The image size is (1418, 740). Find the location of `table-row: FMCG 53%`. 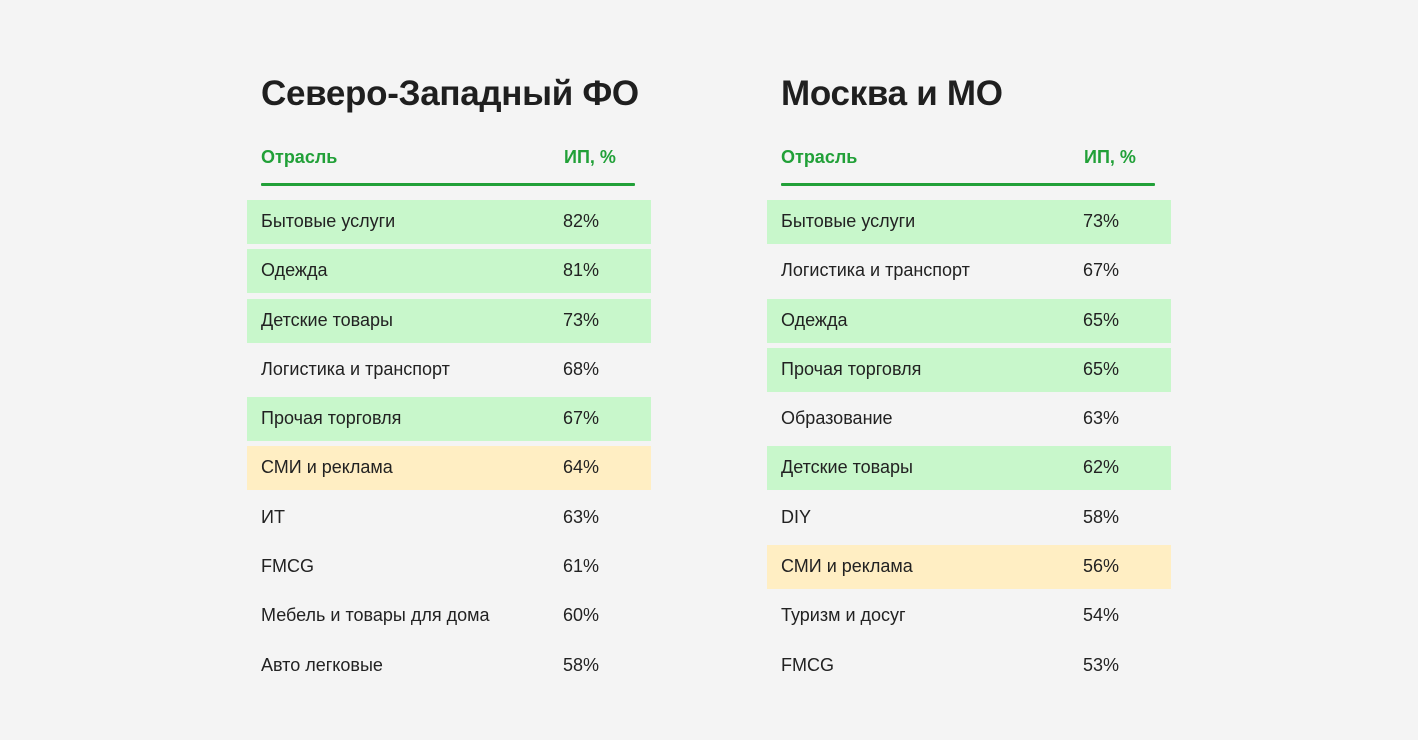

table-row: FMCG 53% is located at coordinates (969, 666).